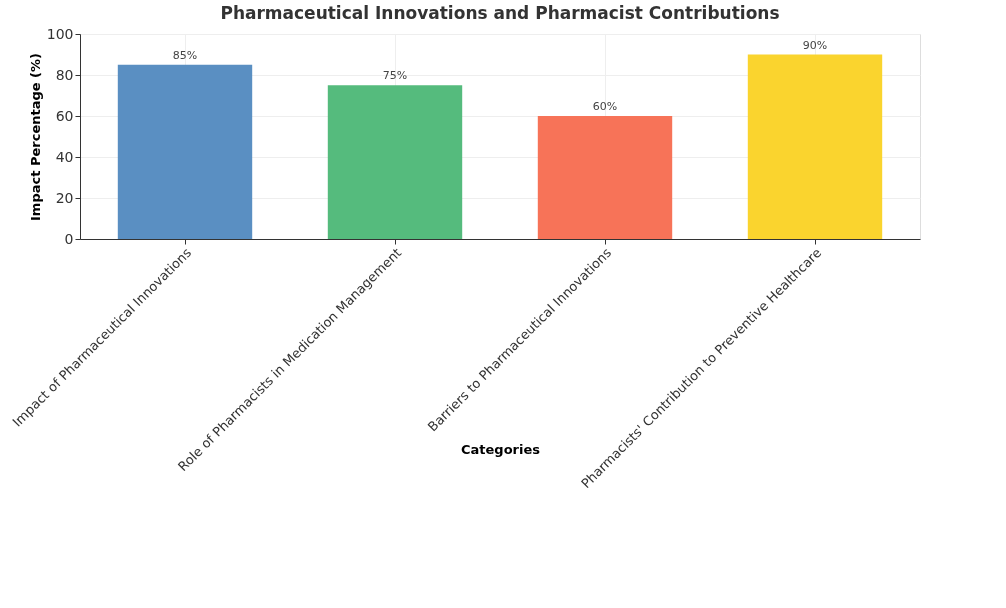  What do you see at coordinates (69, 238) in the screenshot?
I see `y-tick-label: 0` at bounding box center [69, 238].